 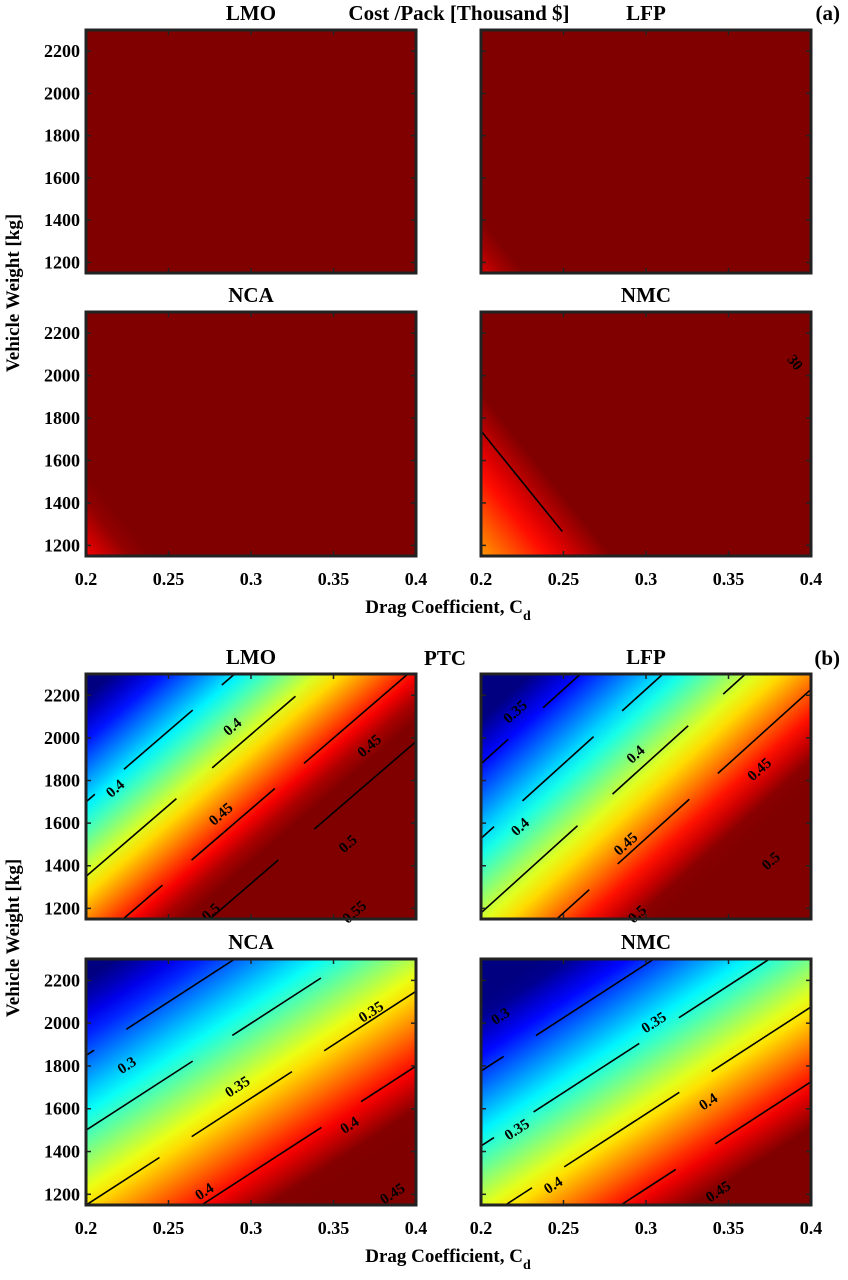 What do you see at coordinates (445, 658) in the screenshot?
I see `part-title-b: PTC` at bounding box center [445, 658].